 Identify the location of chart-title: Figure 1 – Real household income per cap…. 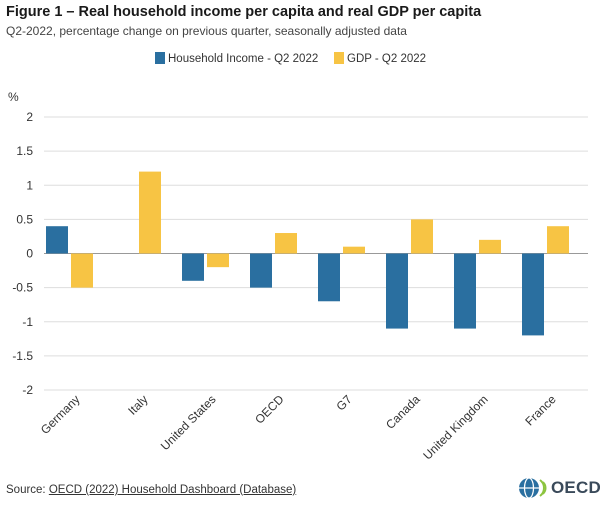
(244, 12).